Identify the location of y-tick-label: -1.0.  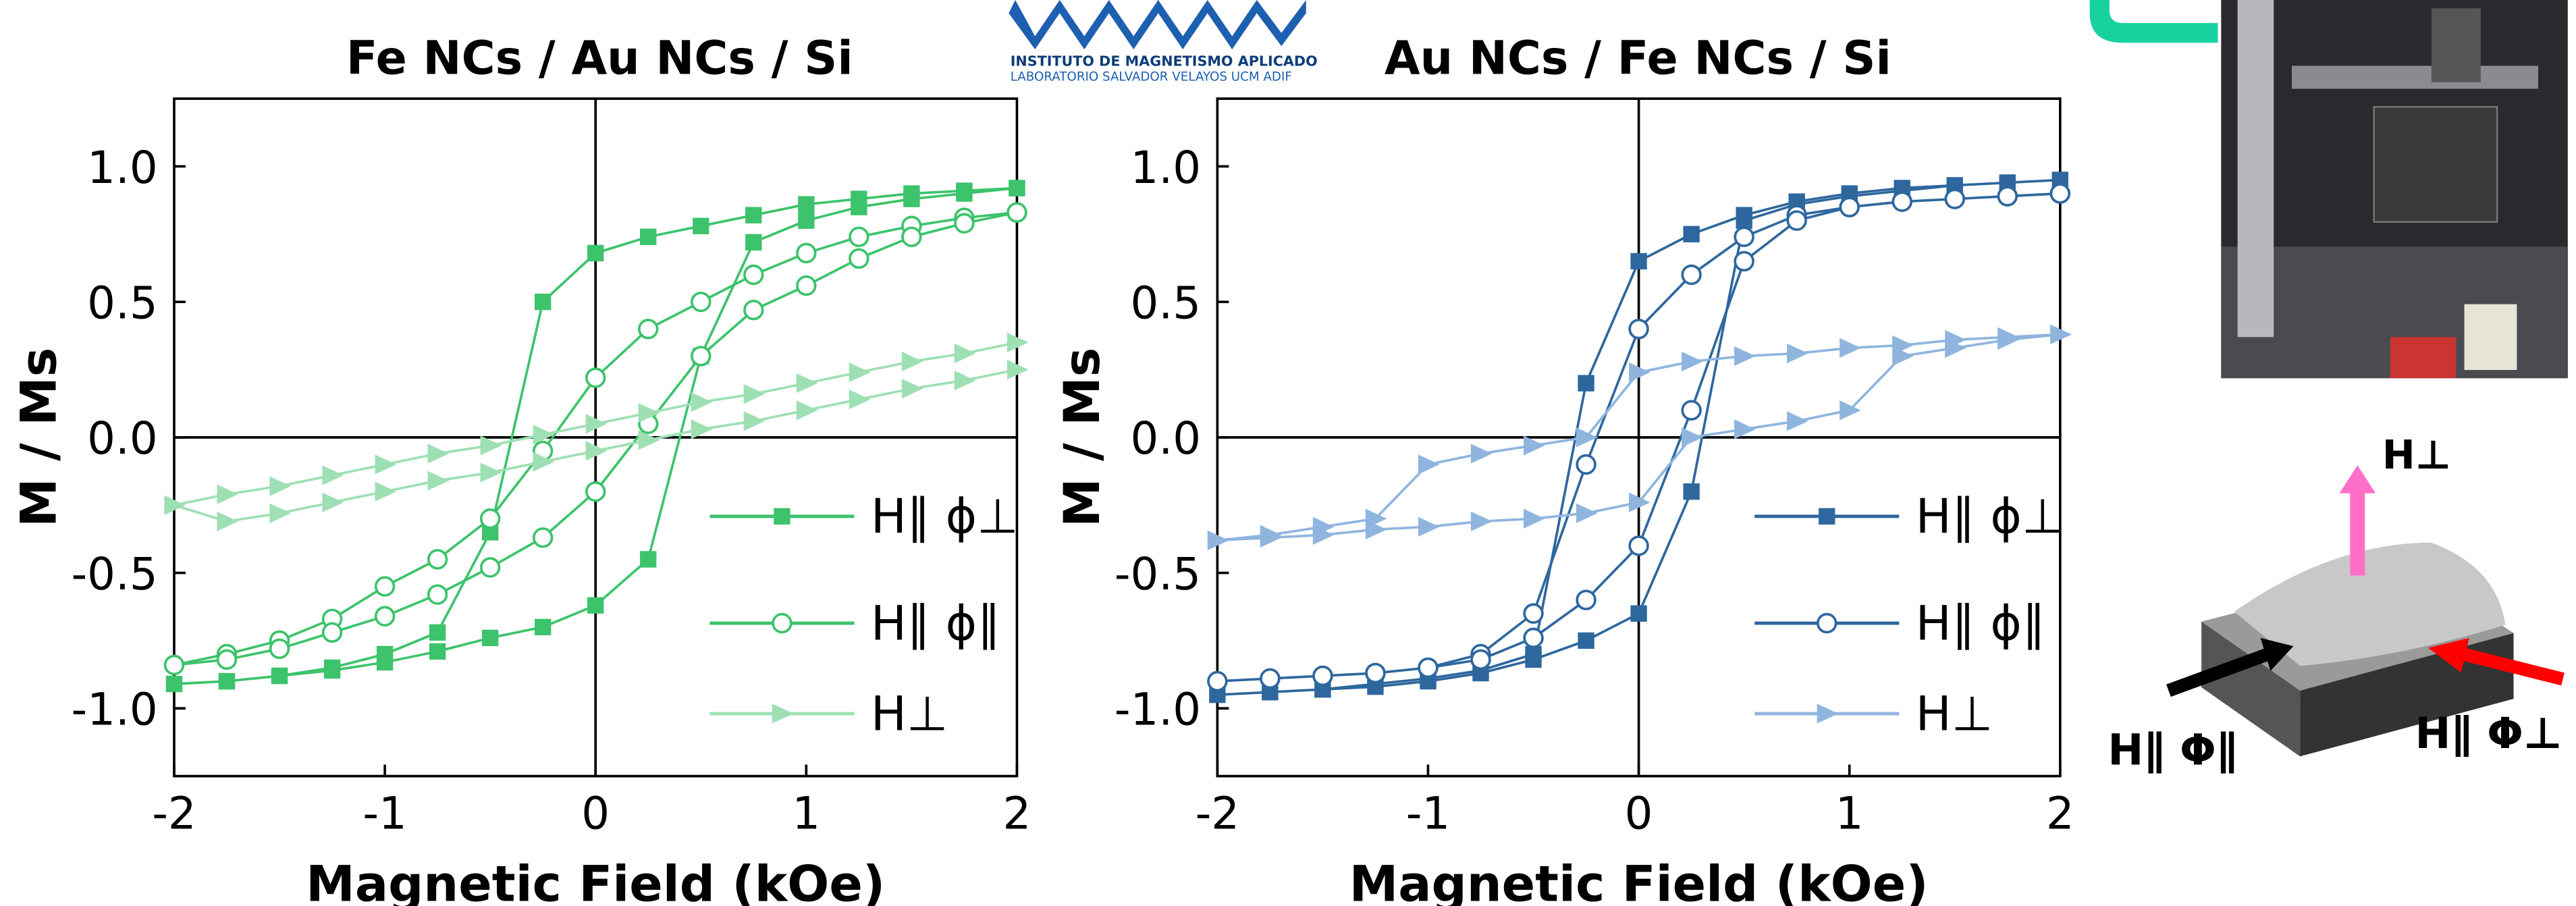
(1158, 710).